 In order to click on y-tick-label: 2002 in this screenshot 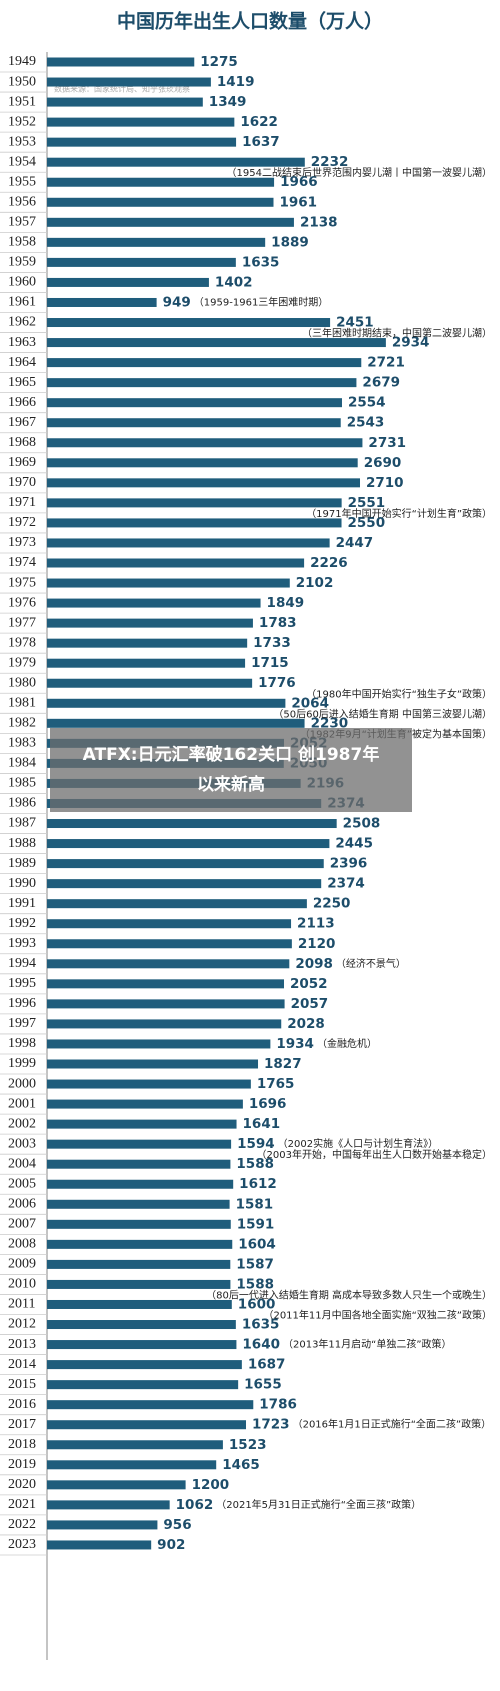, I will do `click(22, 1123)`.